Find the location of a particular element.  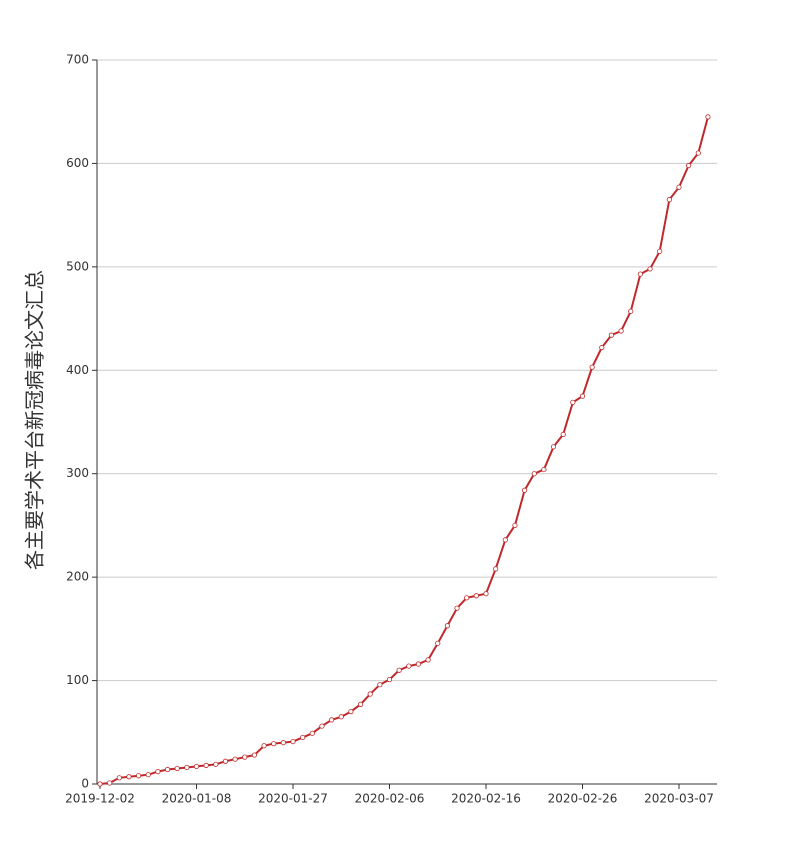

y-tick-label: 700 is located at coordinates (77, 60).